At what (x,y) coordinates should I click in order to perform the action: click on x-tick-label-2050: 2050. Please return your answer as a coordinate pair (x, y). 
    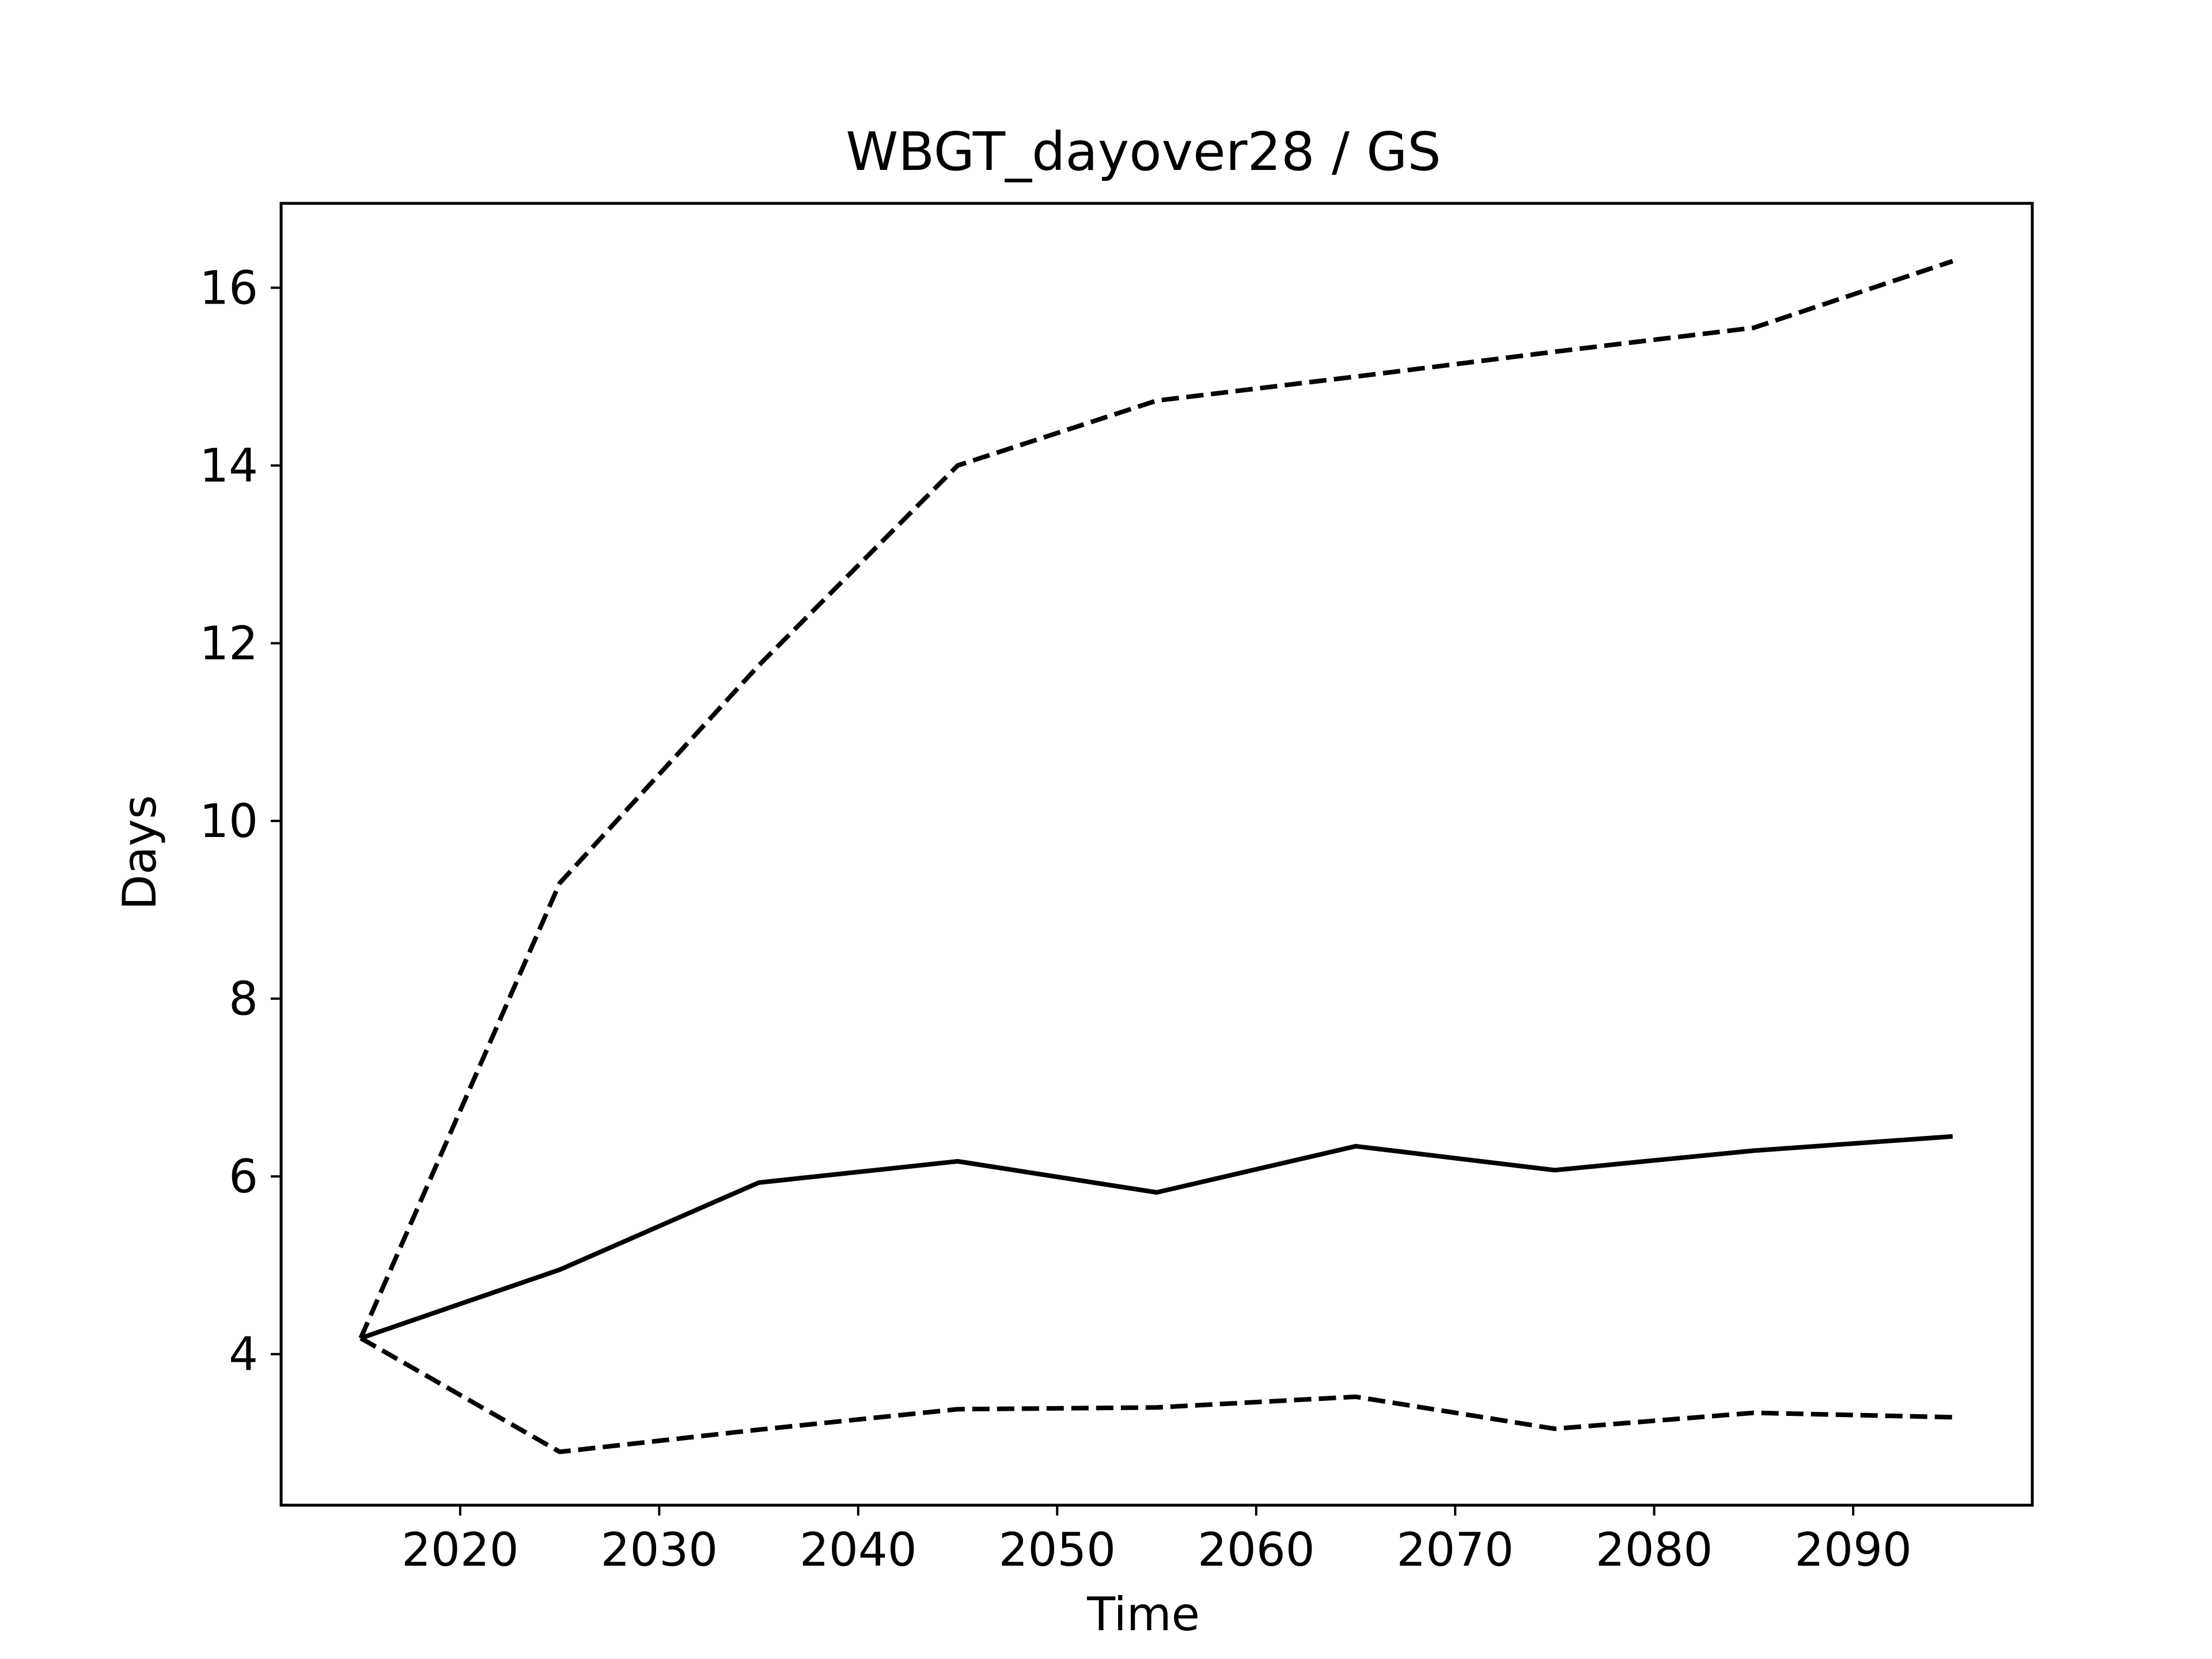
    Looking at the image, I should click on (1057, 1550).